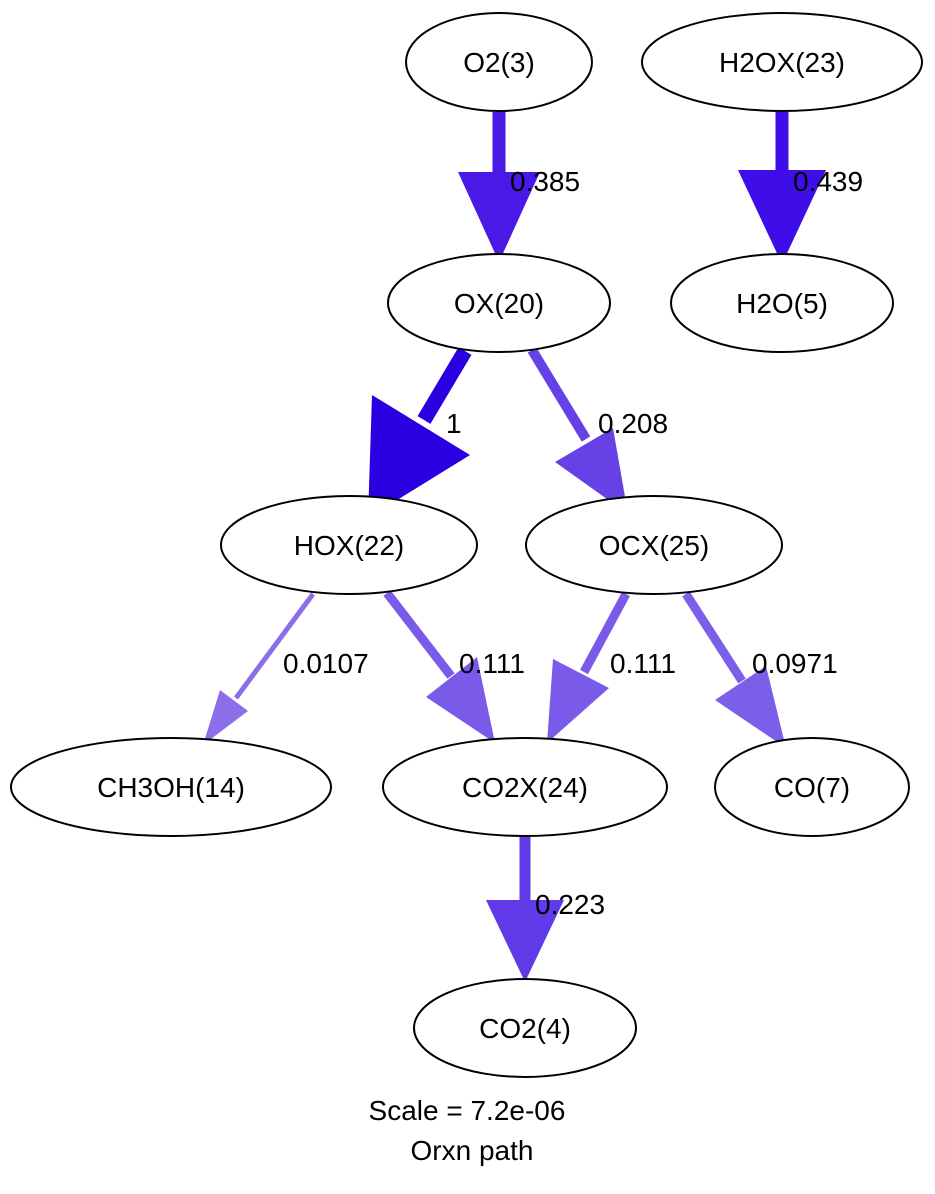 The height and width of the screenshot is (1194, 935). Describe the element at coordinates (545, 181) in the screenshot. I see `edge-o2-ox-label: 0.385` at that location.